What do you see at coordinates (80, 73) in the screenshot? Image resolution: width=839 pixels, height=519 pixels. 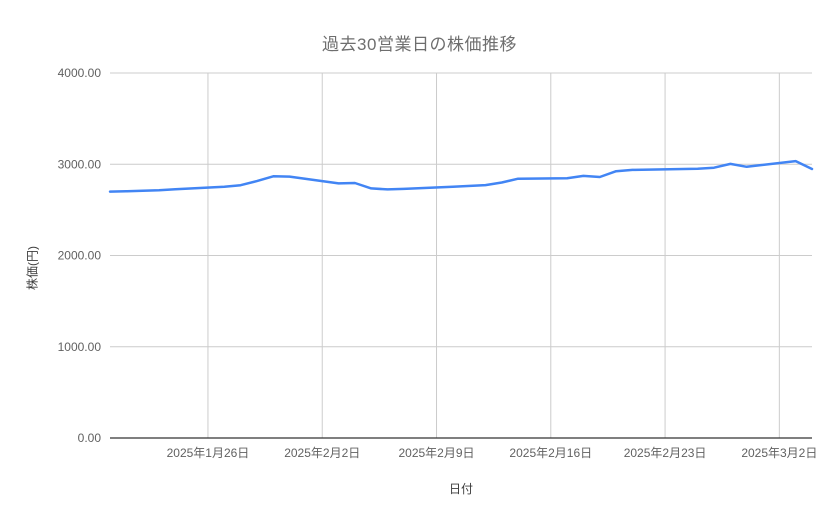 I see `y-tick-label: 4000.00` at bounding box center [80, 73].